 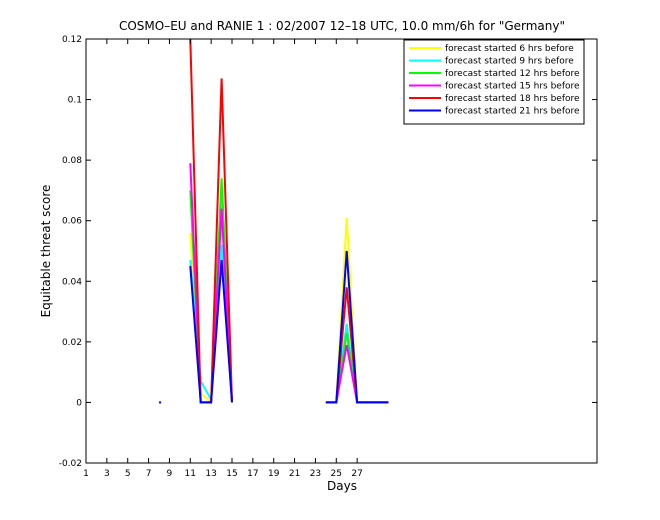 I want to click on x-tick-label: 9, so click(x=170, y=474).